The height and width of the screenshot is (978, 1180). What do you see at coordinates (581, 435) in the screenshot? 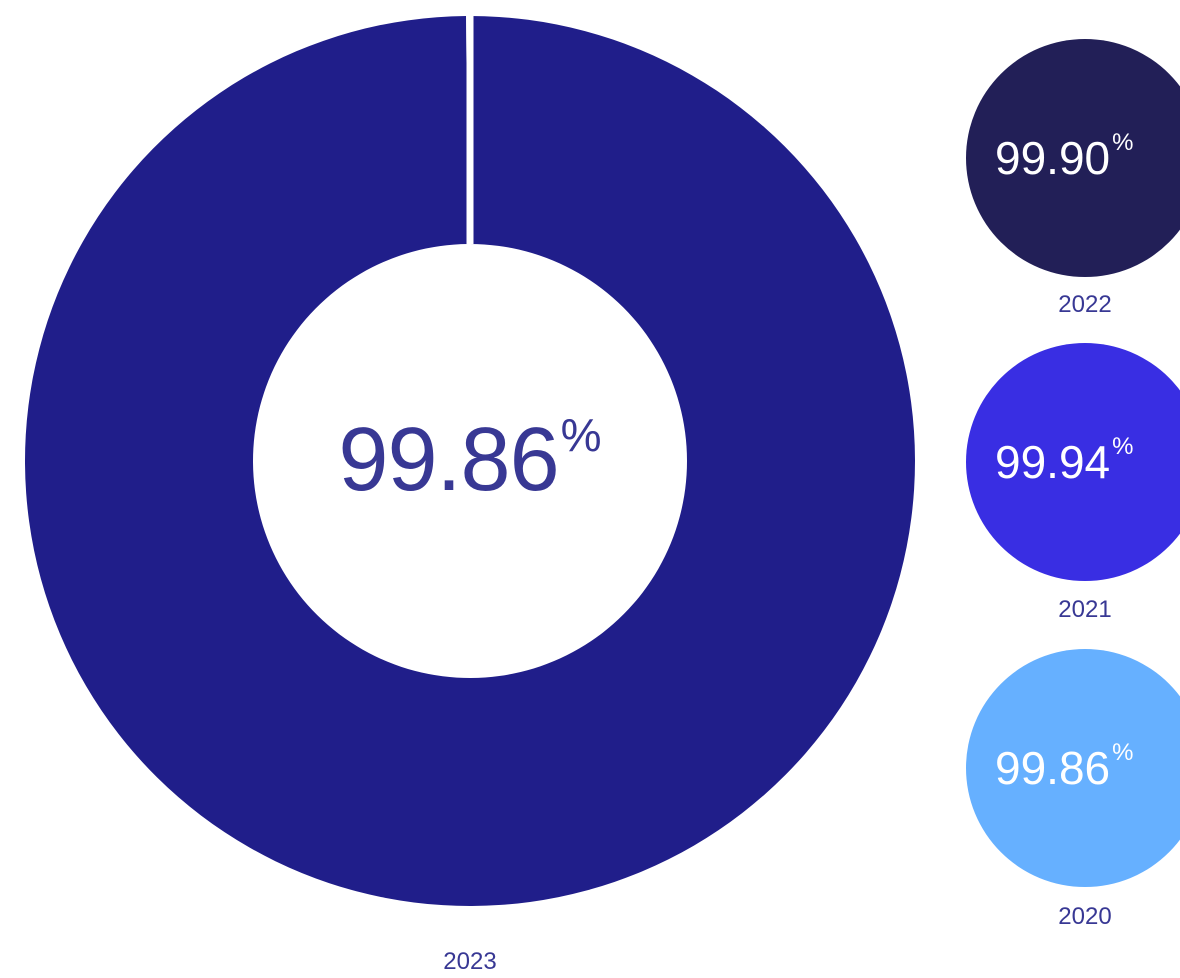
I see `main-value-unit: %` at bounding box center [581, 435].